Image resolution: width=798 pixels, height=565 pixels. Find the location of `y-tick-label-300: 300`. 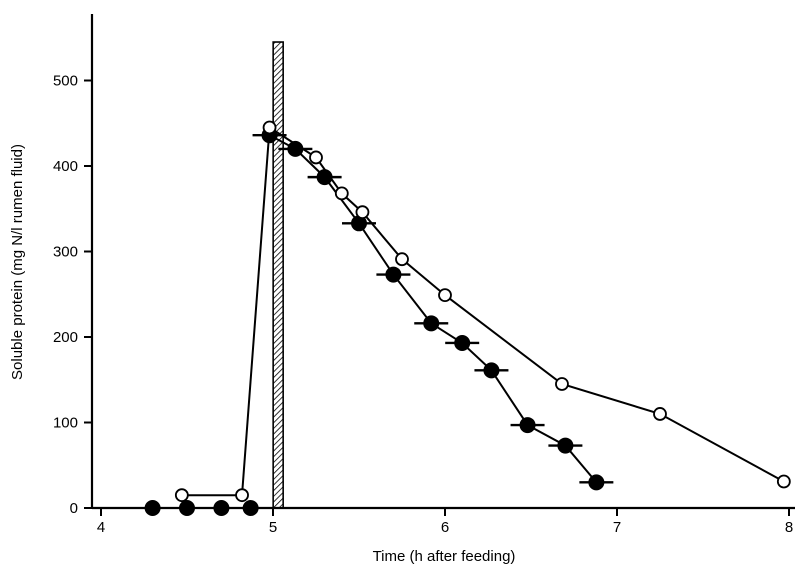

y-tick-label-300: 300 is located at coordinates (65, 252).